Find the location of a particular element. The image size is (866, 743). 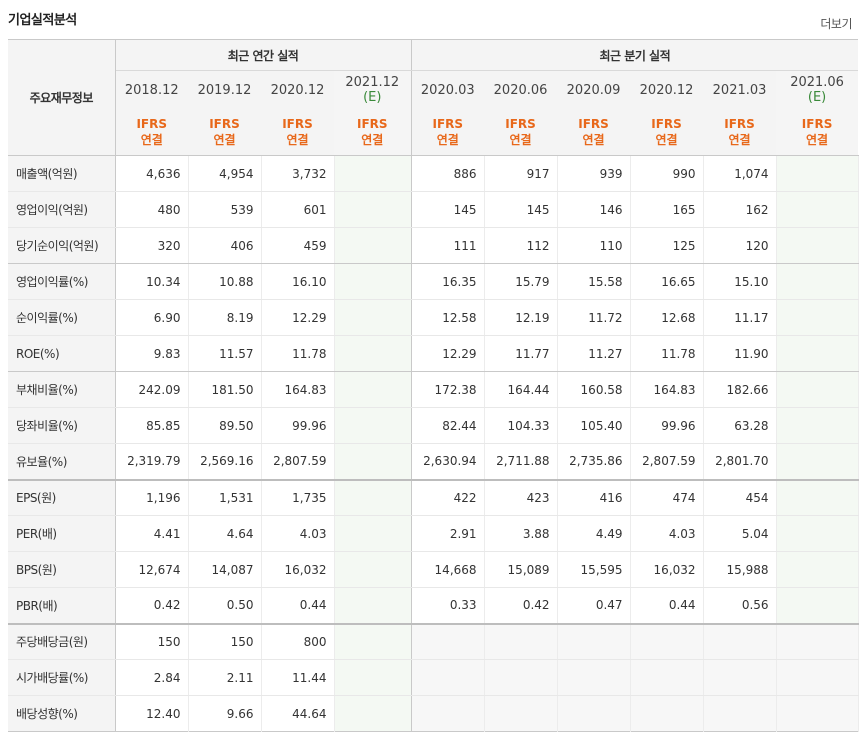

table-cell: 12.40 is located at coordinates (152, 713).